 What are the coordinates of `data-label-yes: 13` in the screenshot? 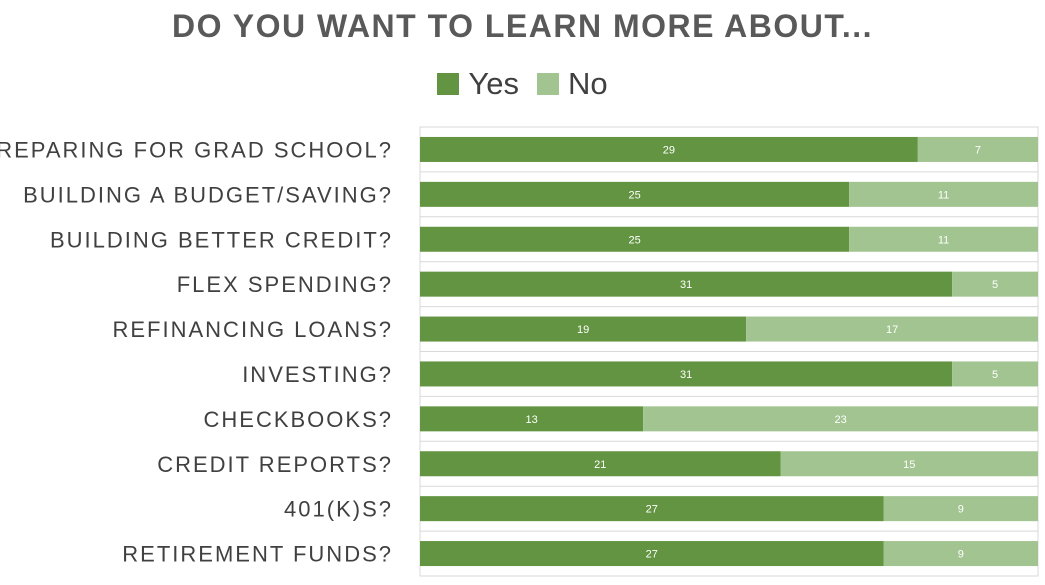 It's located at (531, 420).